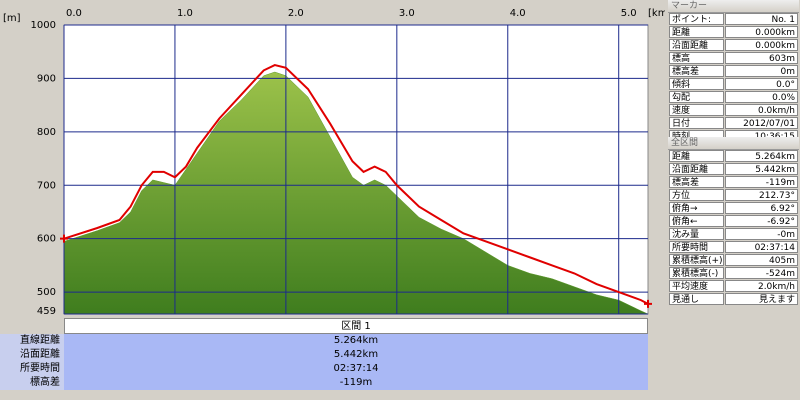 The image size is (800, 400). What do you see at coordinates (761, 286) in the screenshot?
I see `row-value: 2.0km/h` at bounding box center [761, 286].